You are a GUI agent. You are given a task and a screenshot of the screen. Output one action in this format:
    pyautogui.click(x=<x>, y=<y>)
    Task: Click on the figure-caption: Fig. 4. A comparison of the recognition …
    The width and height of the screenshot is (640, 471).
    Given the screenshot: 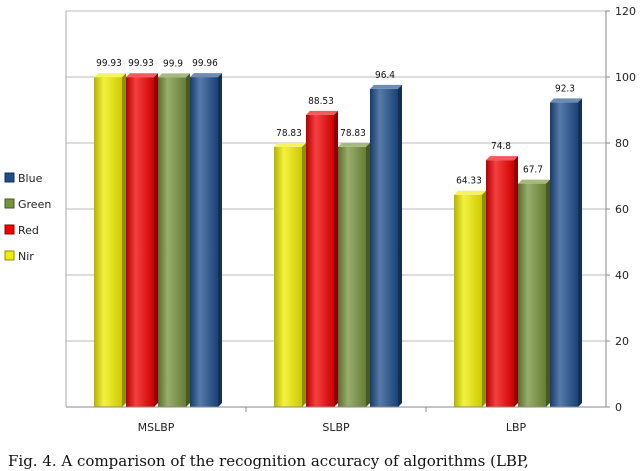 What is the action you would take?
    pyautogui.click(x=268, y=461)
    